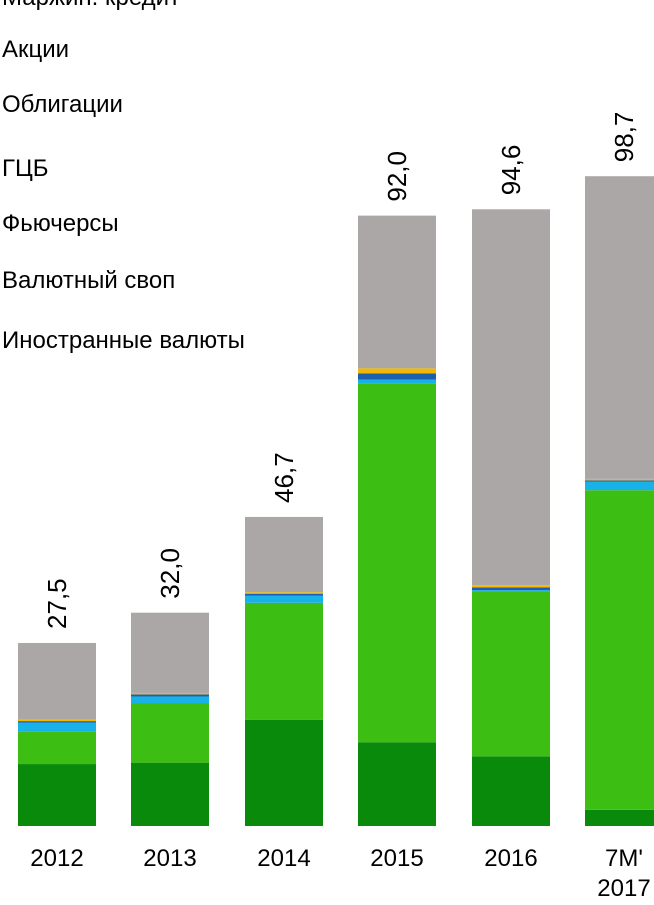 This screenshot has height=905, width=654. Describe the element at coordinates (91, 6) in the screenshot. I see `legend-item-extra: Маржин. кредит` at that location.